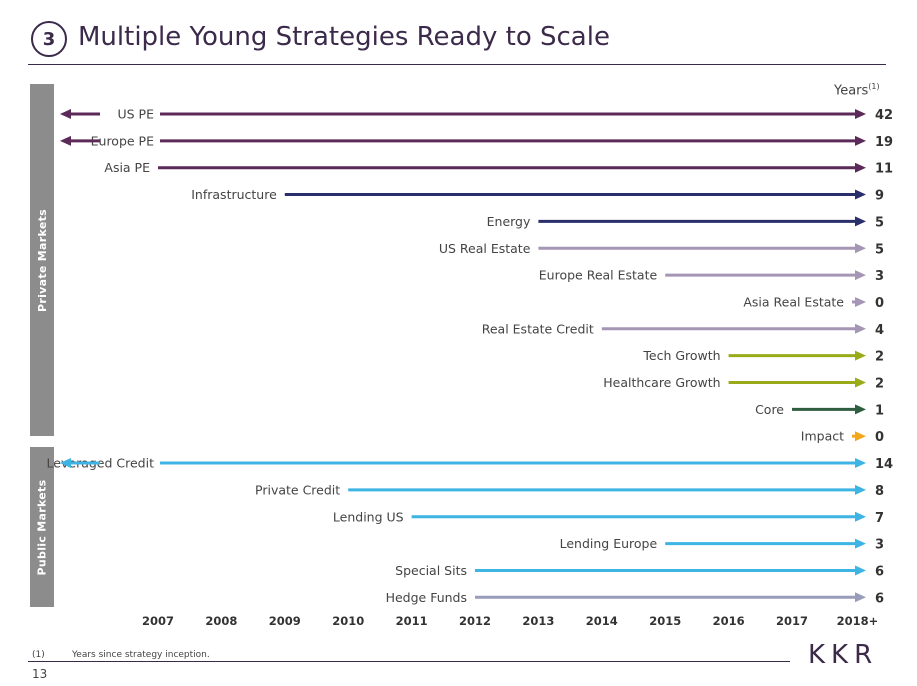 This screenshot has height=686, width=917. Describe the element at coordinates (879, 330) in the screenshot. I see `strategy-years-real-estate-credit: 4` at that location.